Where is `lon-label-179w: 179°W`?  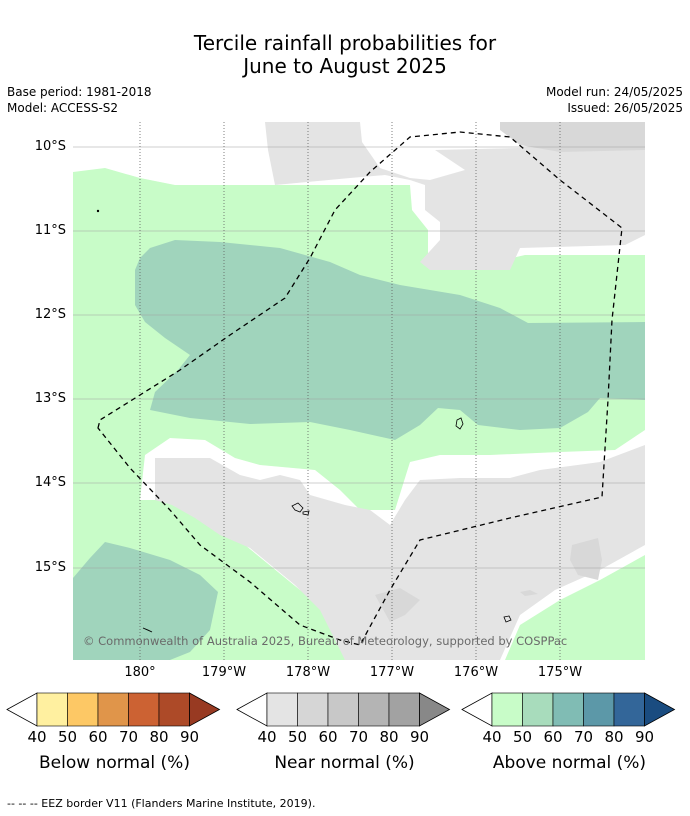
lon-label-179w: 179°W is located at coordinates (224, 672).